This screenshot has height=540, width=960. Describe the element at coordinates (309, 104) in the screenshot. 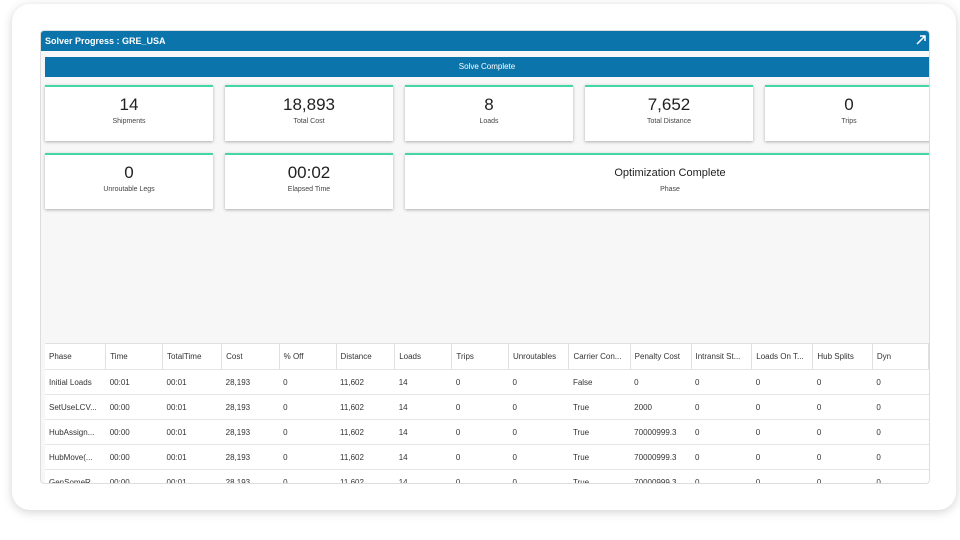

I see `metric-value: 18,893` at that location.